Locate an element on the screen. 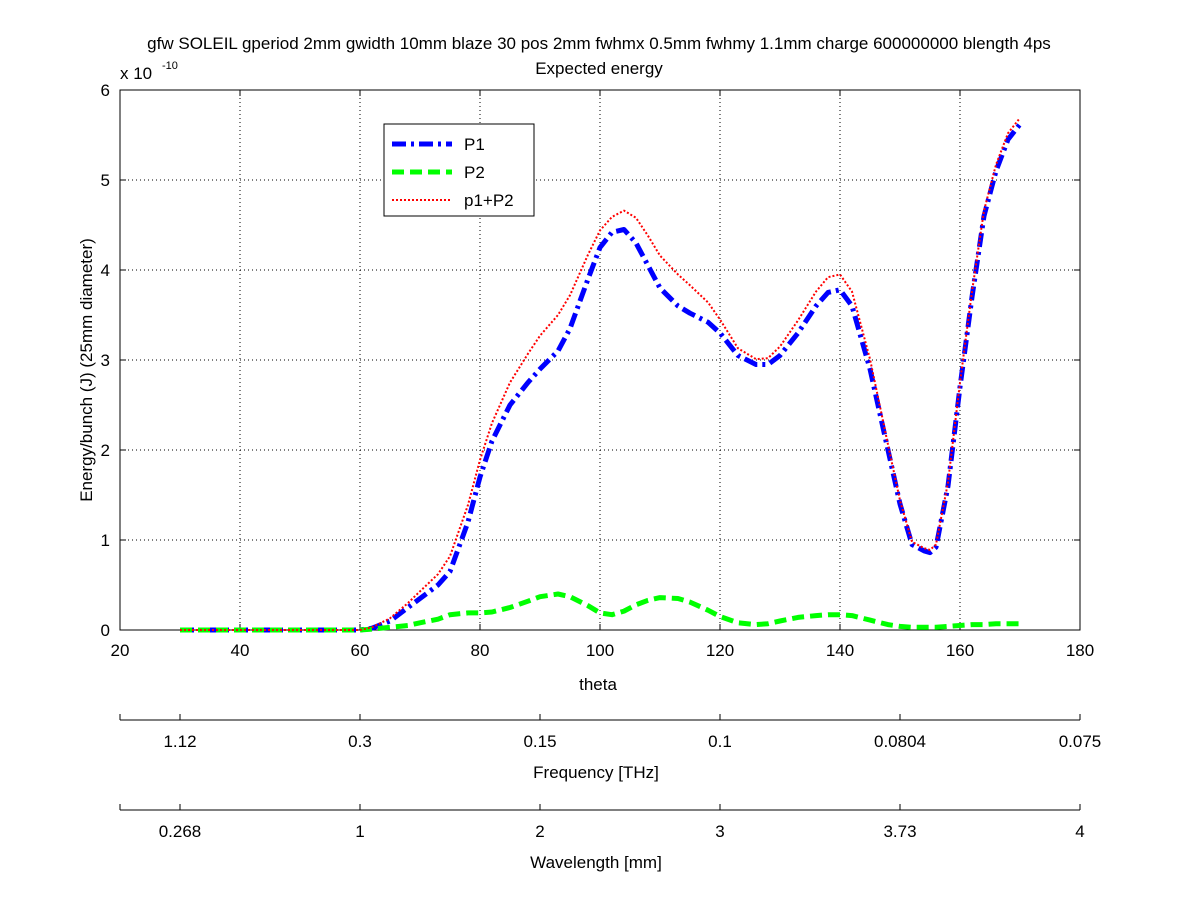  x-tick-label: 20 is located at coordinates (120, 650).